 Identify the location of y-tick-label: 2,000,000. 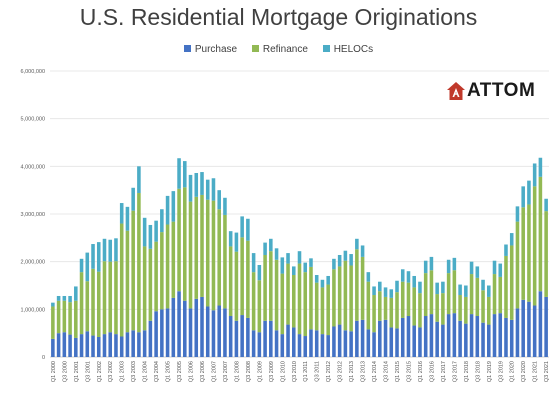
(33, 263).